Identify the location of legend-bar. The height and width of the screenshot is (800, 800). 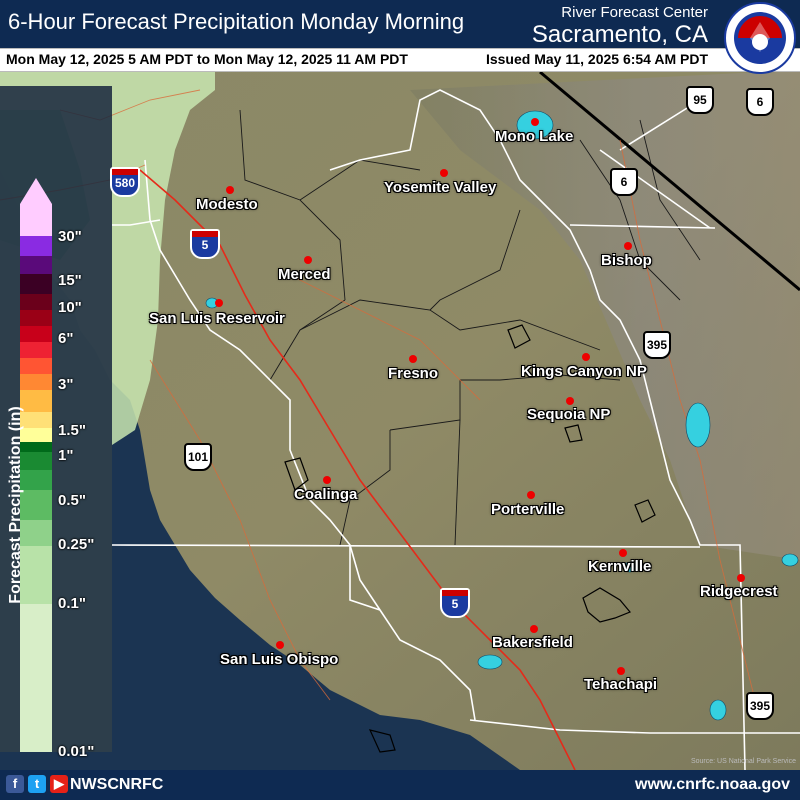
(56, 419).